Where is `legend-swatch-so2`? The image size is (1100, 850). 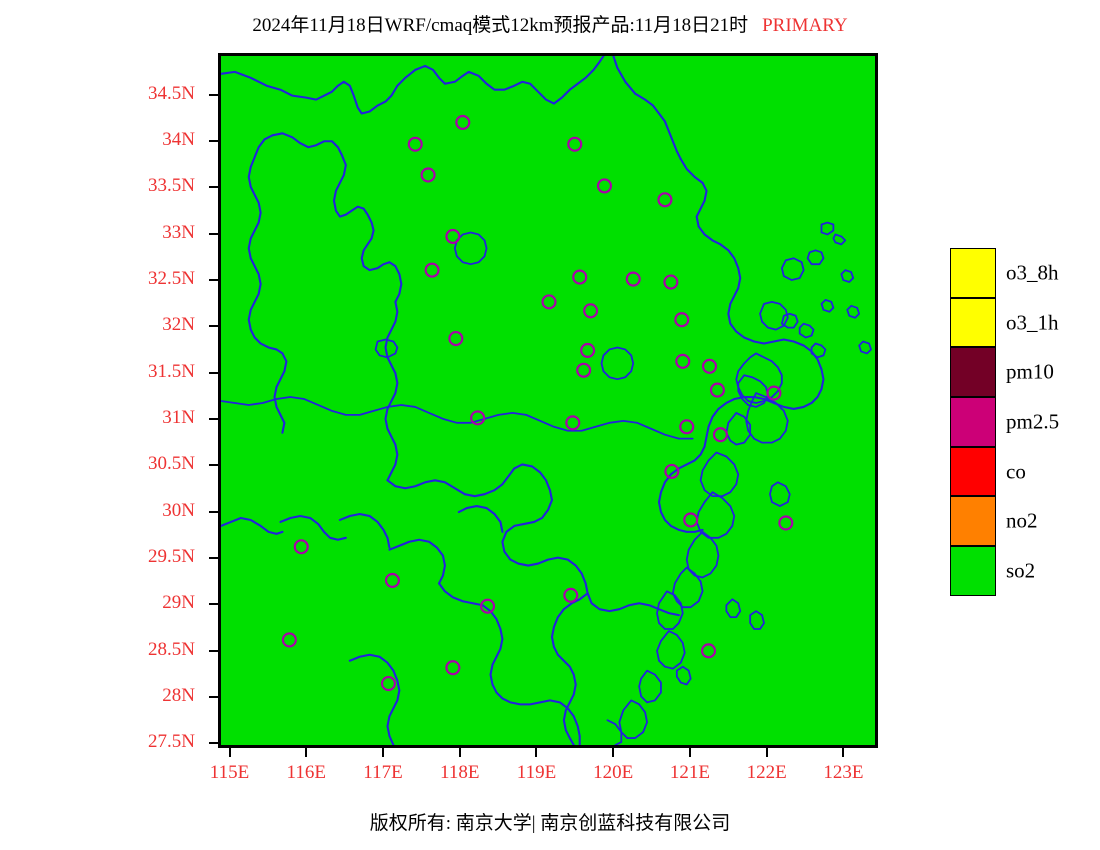
legend-swatch-so2 is located at coordinates (973, 571).